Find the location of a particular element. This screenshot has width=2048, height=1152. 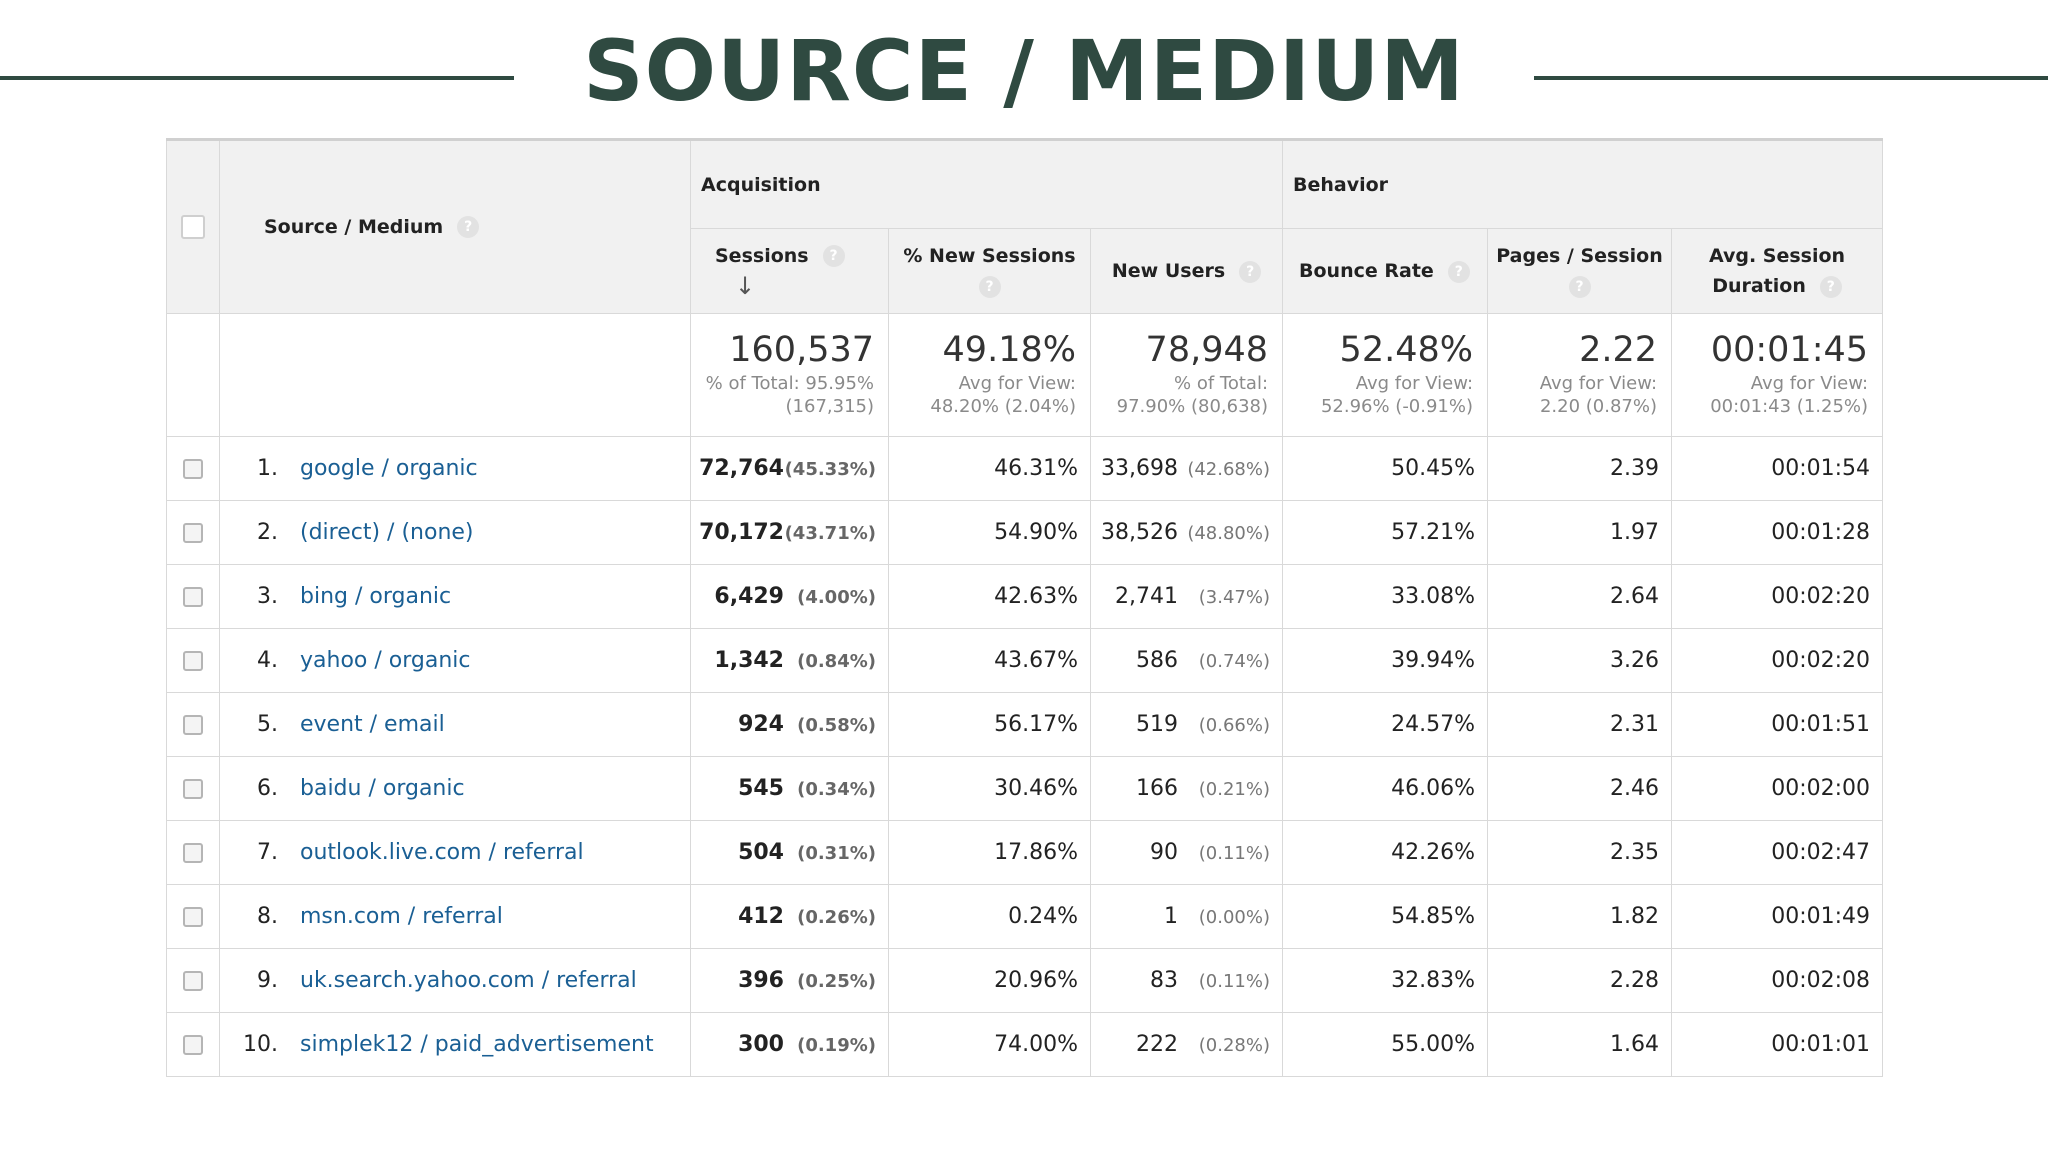

new-users-percent: (0.11%) is located at coordinates (1234, 853).